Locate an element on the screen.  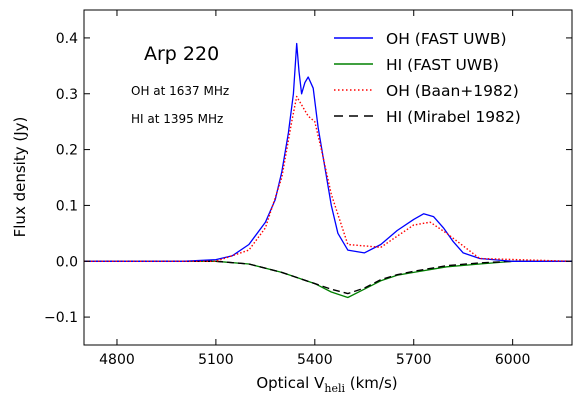
x-tick-label: 4800 is located at coordinates (117, 360).